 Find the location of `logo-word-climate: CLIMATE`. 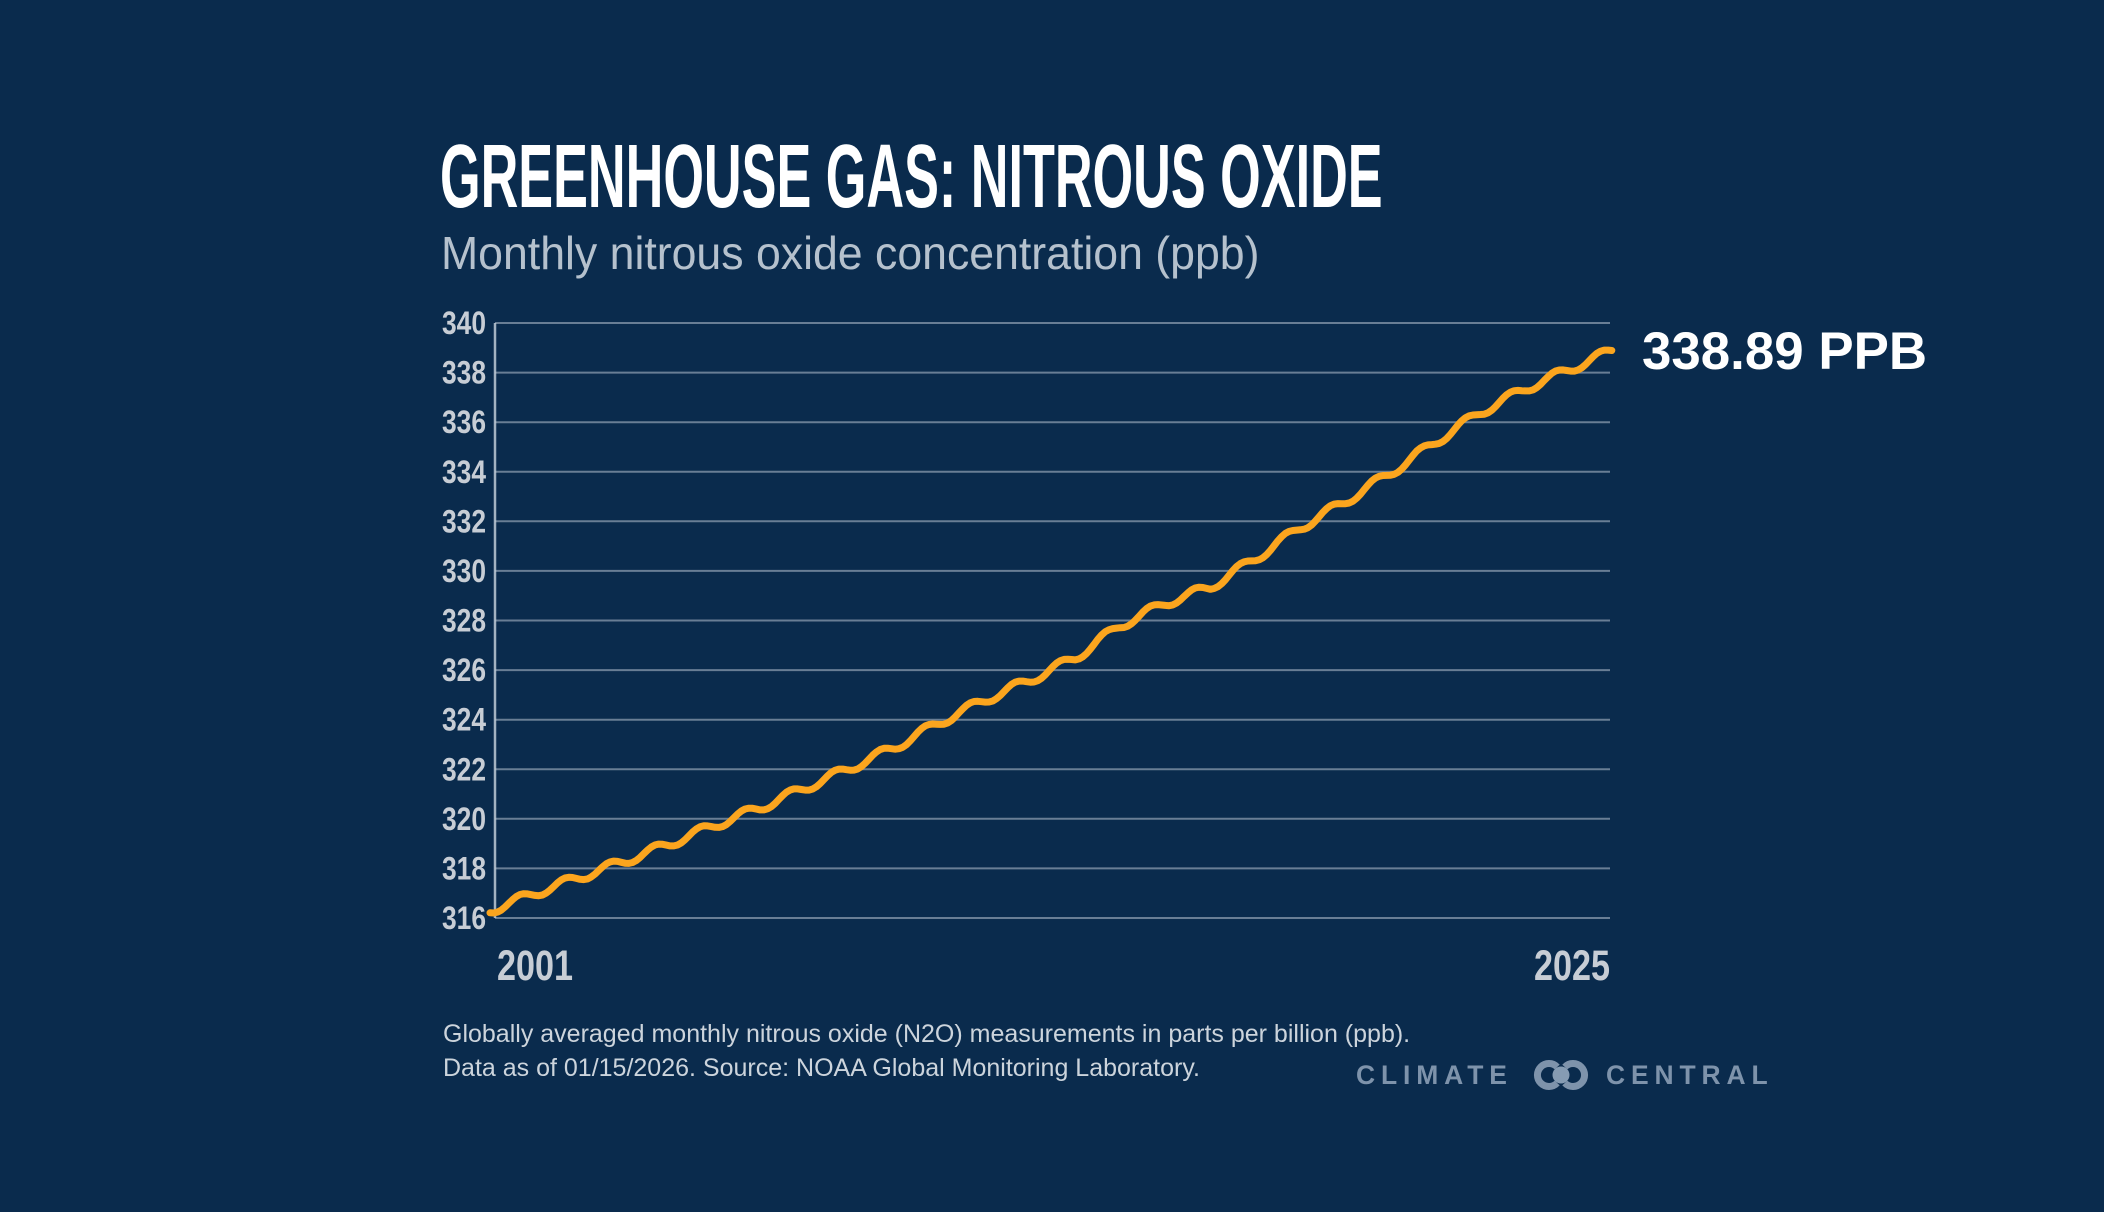

logo-word-climate: CLIMATE is located at coordinates (1434, 1074).